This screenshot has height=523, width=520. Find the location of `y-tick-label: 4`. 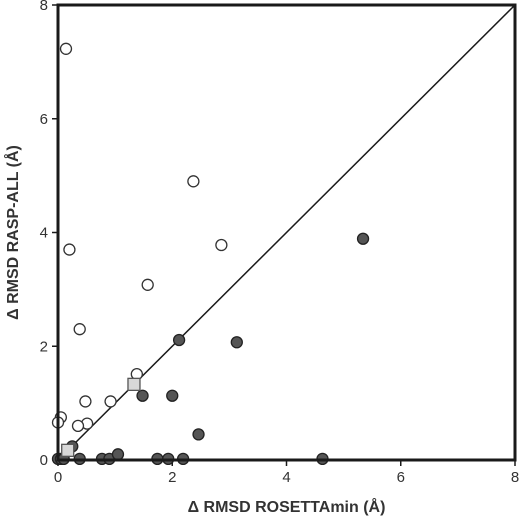

y-tick-label: 4 is located at coordinates (44, 233).